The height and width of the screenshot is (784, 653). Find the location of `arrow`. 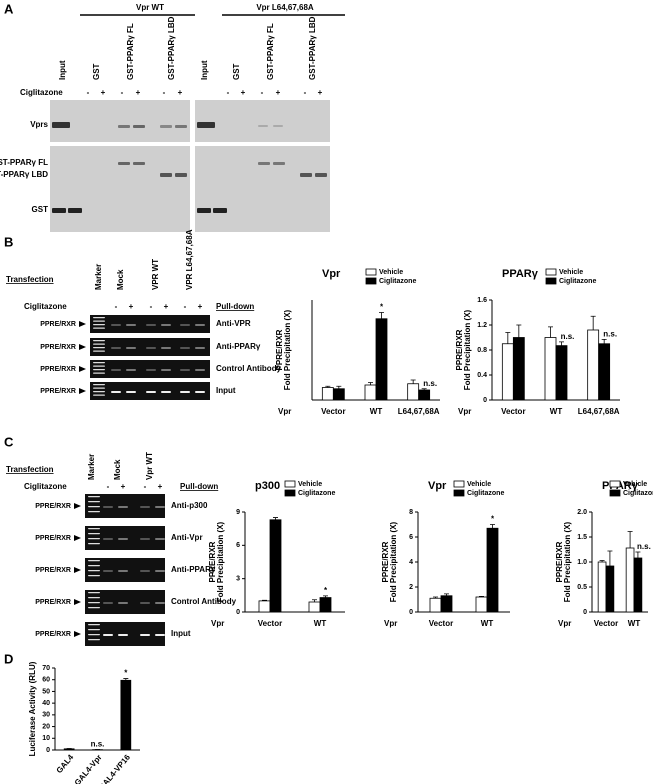

arrow is located at coordinates (77, 570).